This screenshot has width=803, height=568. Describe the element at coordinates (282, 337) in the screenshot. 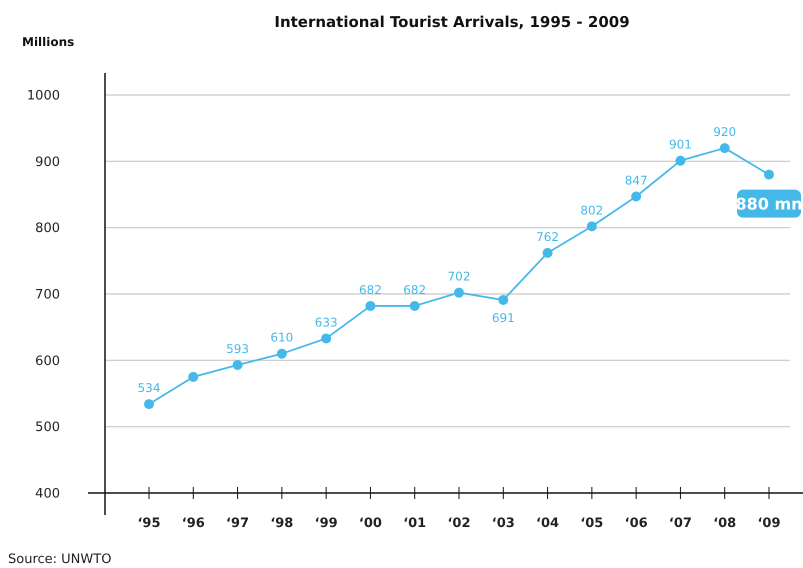

I see `data-label: 610` at that location.